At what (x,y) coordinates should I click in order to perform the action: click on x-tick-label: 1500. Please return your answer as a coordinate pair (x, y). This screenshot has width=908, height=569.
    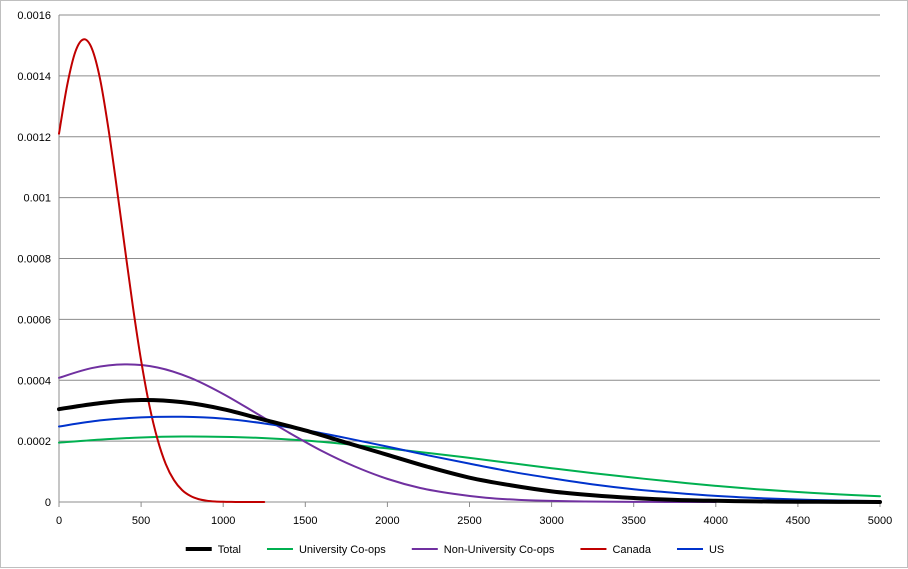
    Looking at the image, I should click on (305, 521).